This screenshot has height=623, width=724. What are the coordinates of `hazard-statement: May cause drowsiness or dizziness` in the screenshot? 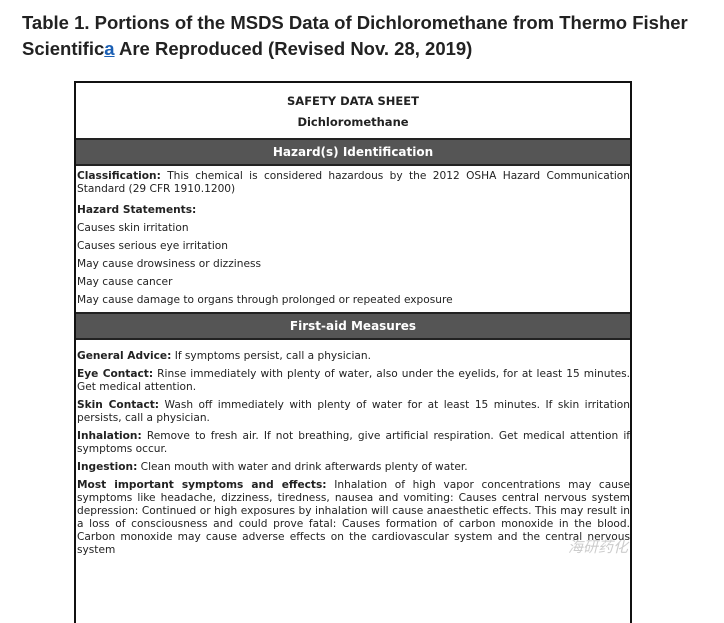 It's located at (169, 264).